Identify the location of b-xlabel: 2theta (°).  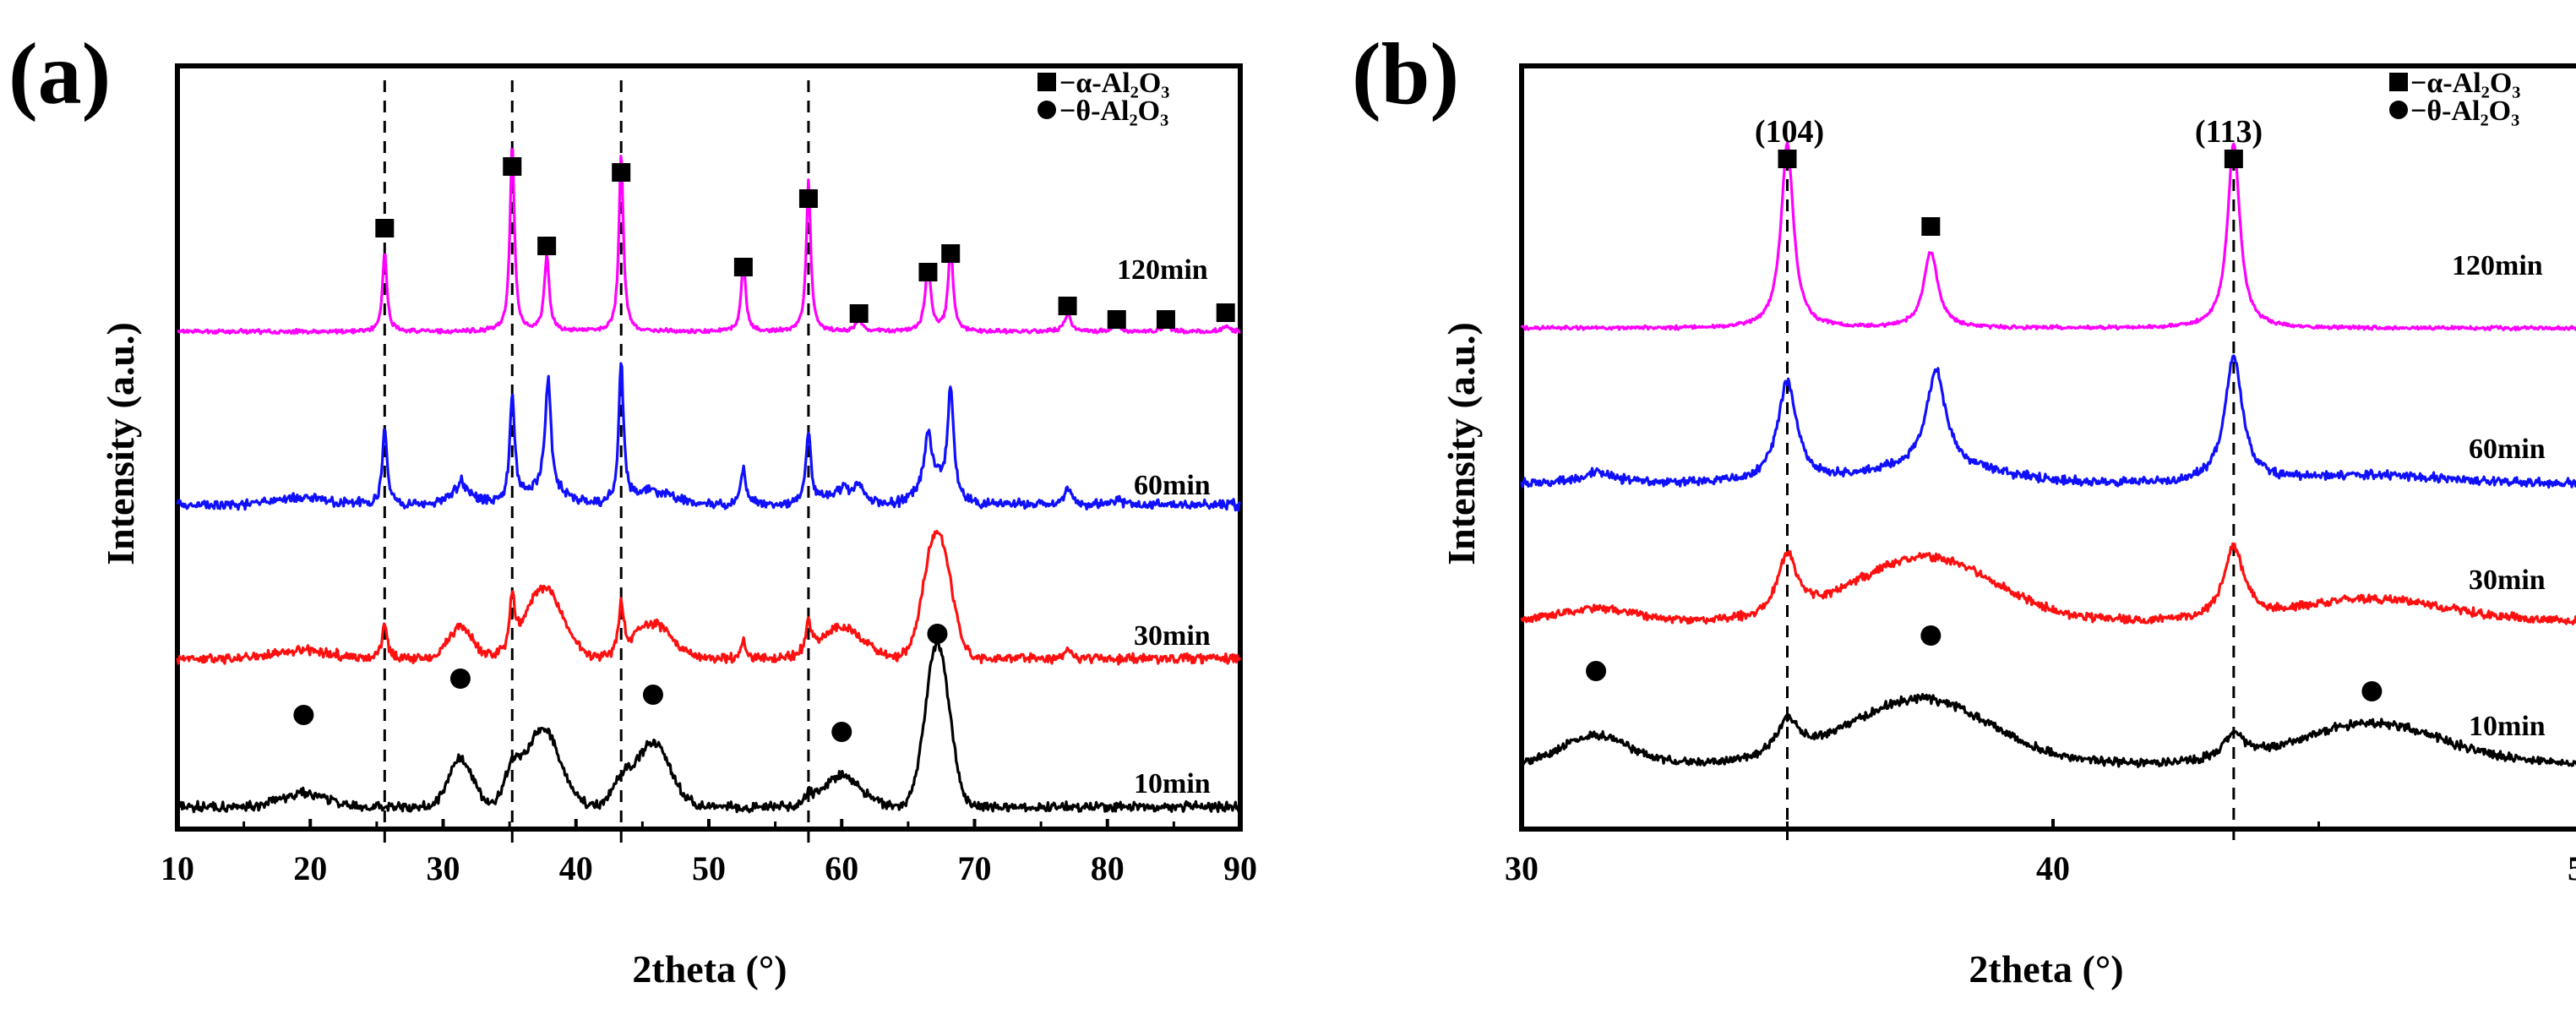
(2046, 968).